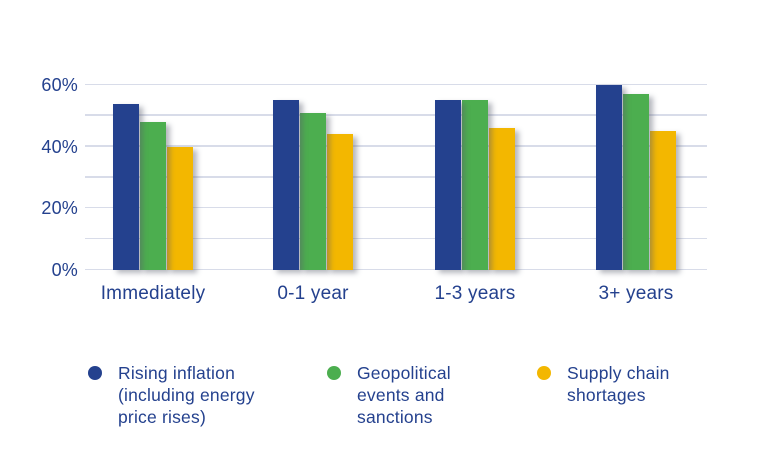  What do you see at coordinates (59, 85) in the screenshot?
I see `y-tick-label: 60%` at bounding box center [59, 85].